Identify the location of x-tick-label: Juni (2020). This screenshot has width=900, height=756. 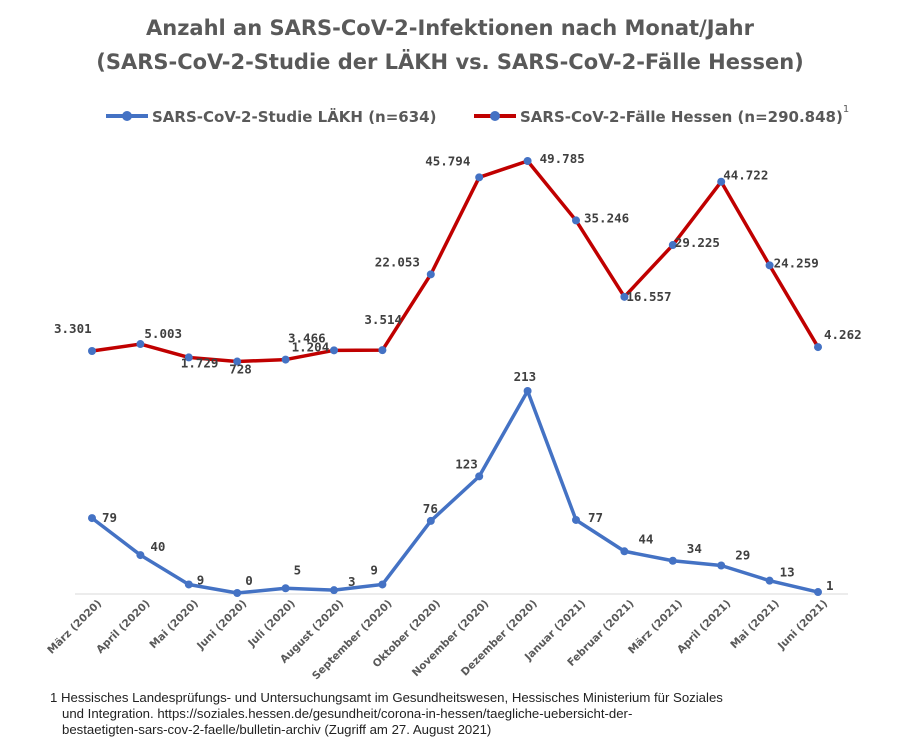
(221, 625).